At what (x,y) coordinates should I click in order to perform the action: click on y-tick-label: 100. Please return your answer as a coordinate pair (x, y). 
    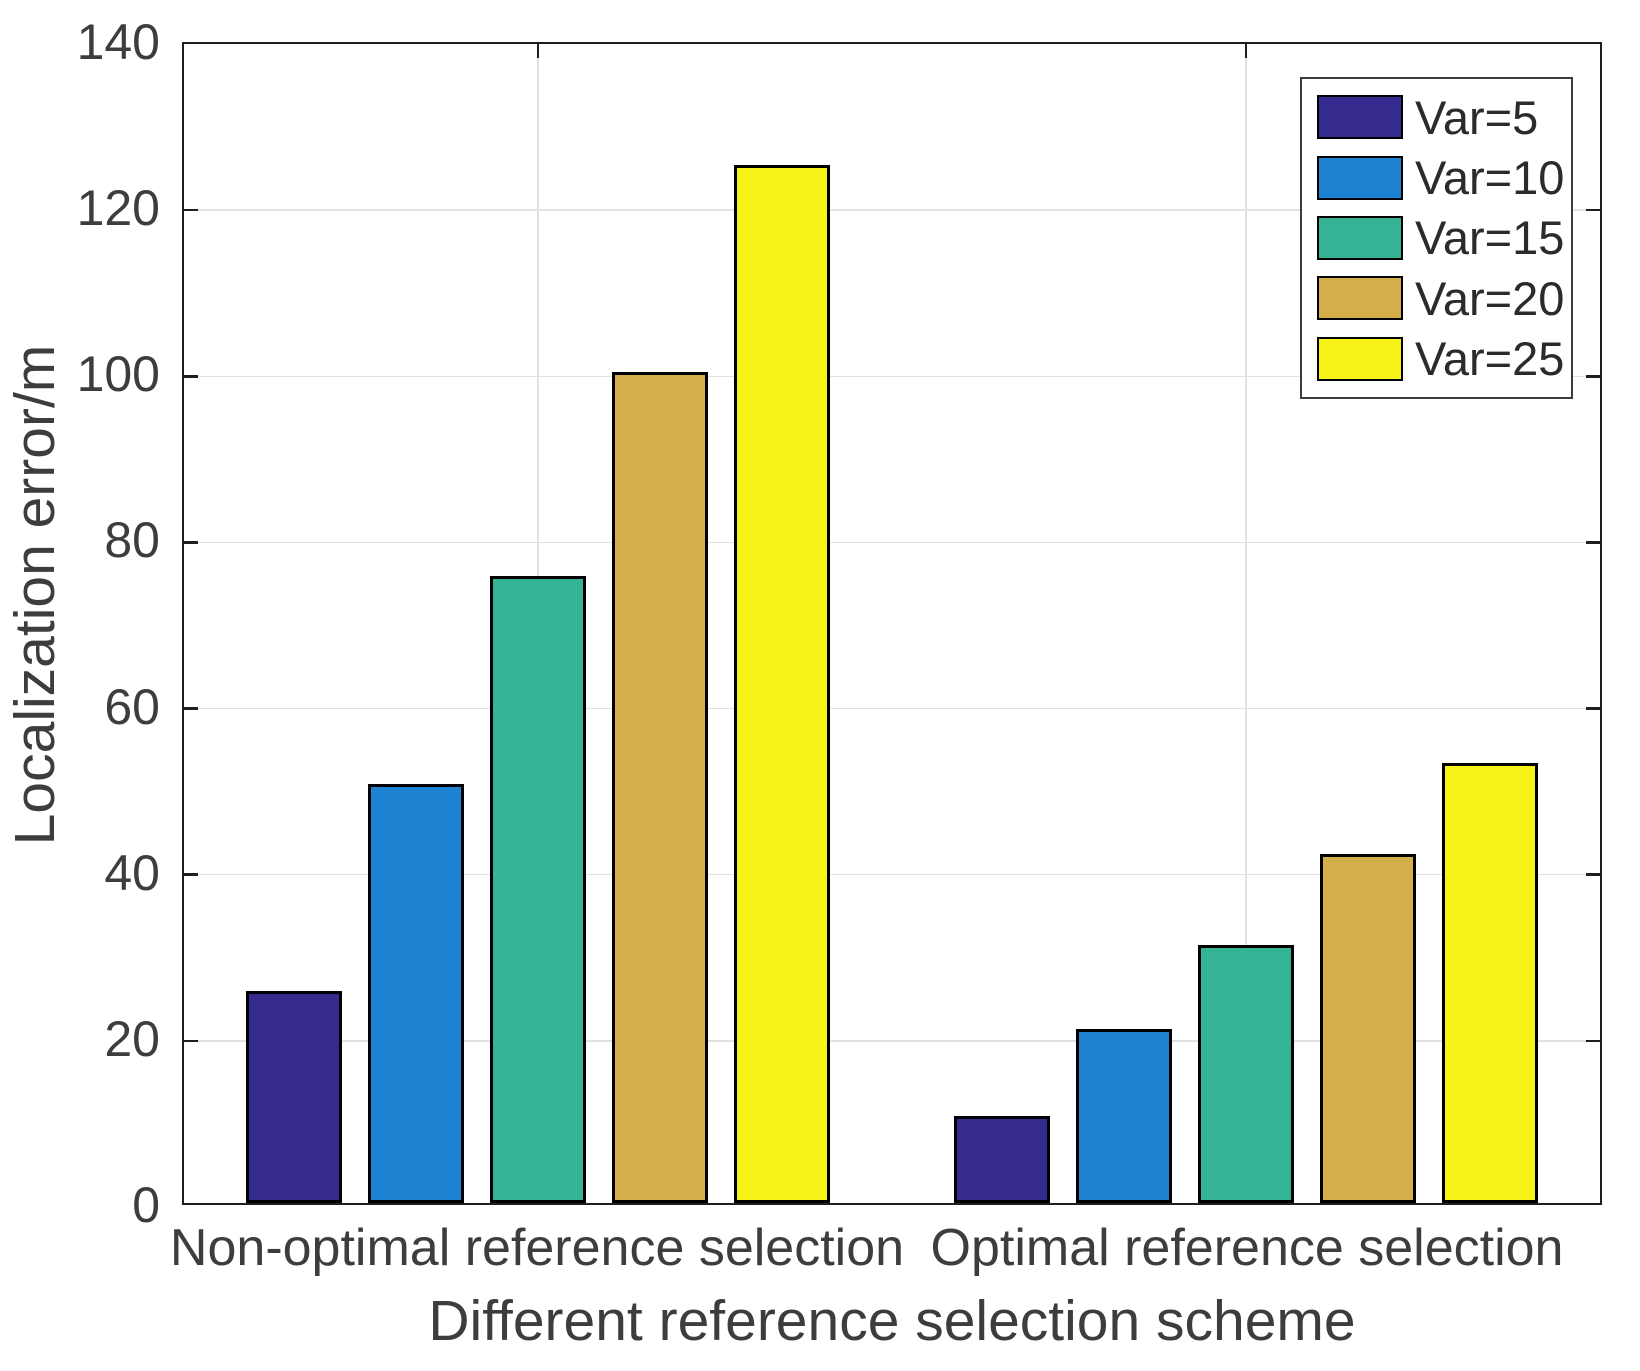
    Looking at the image, I should click on (118, 374).